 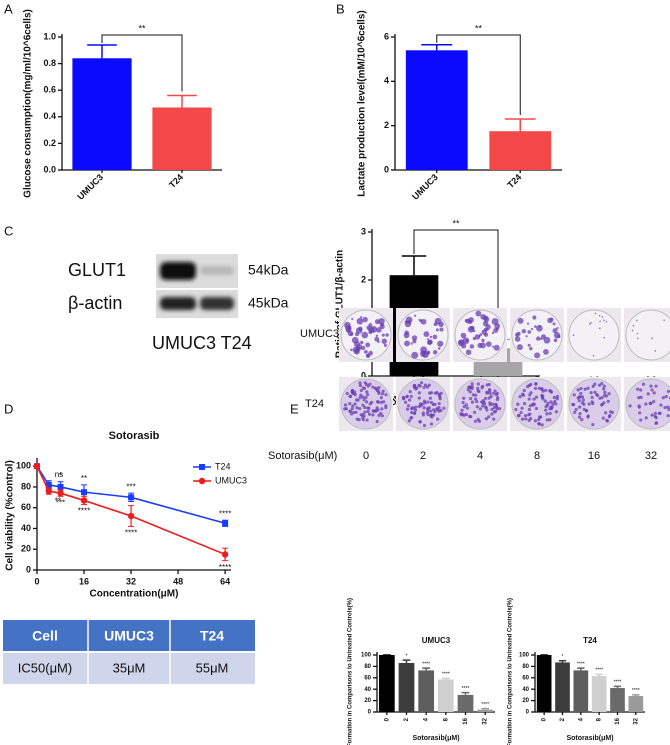 What do you see at coordinates (49, 116) in the screenshot?
I see `y-tick-label: 0.4` at bounding box center [49, 116].